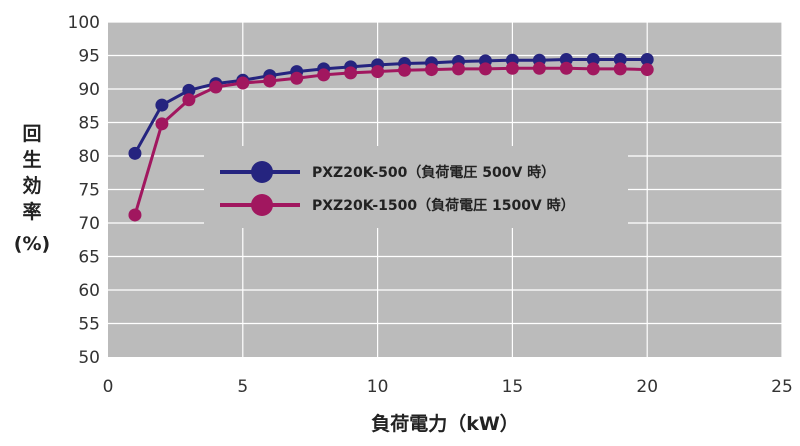  I want to click on y-tick-label: 55, so click(89, 325).